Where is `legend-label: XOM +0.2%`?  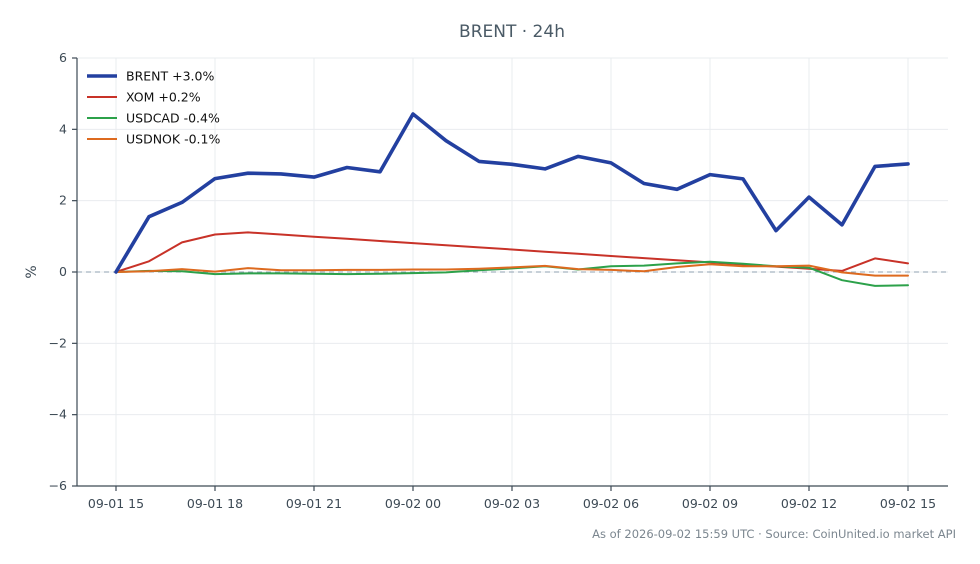 legend-label: XOM +0.2% is located at coordinates (163, 97).